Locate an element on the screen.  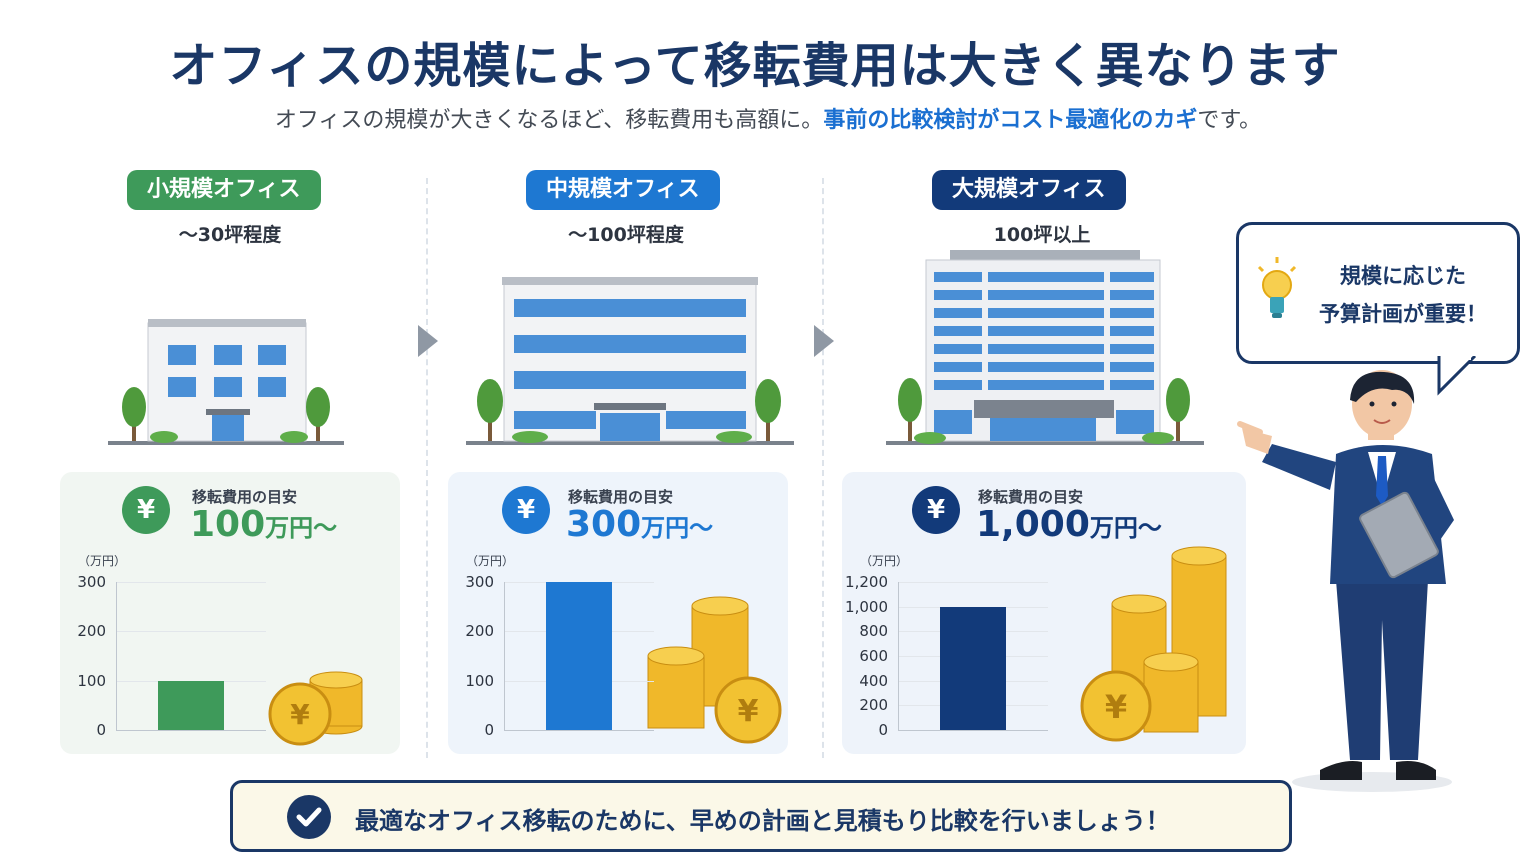
subtitle-part1: オフィスの規模が大きくなるほど、移転費用も高額に。 is located at coordinates (549, 120).